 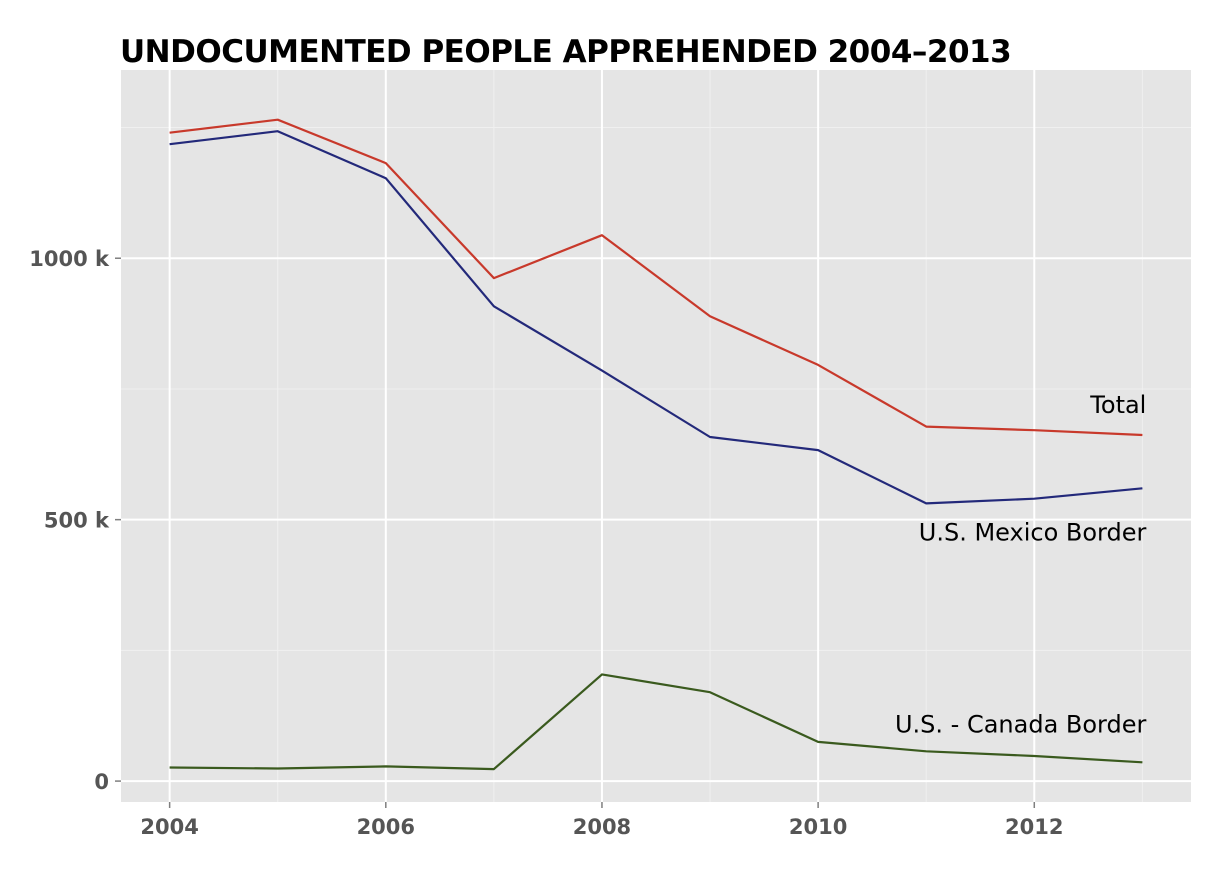 I want to click on series-label-0: Total, so click(x=1117, y=405).